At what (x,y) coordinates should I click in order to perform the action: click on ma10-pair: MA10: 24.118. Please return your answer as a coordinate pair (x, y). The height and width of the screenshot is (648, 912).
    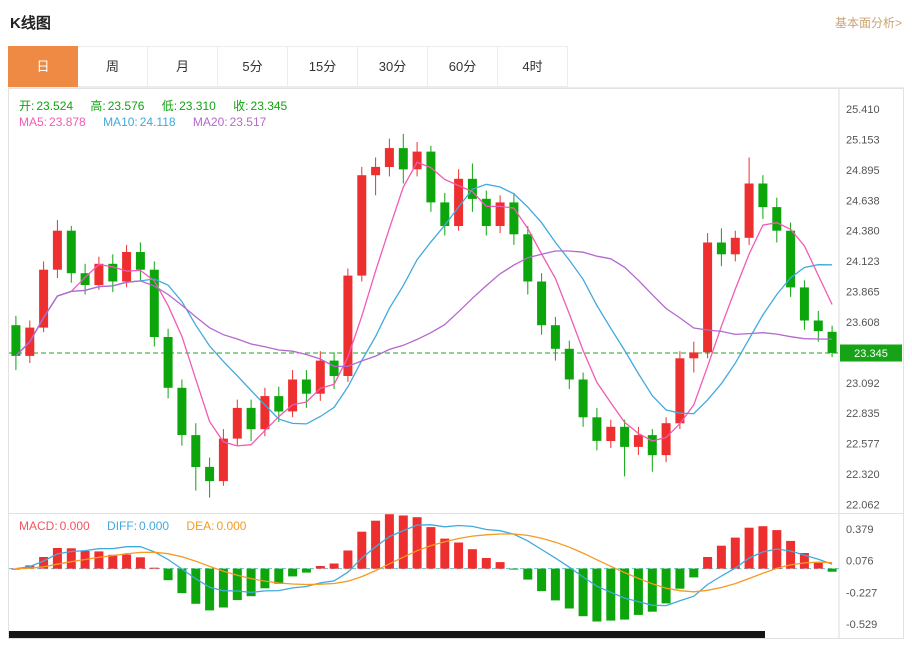
    Looking at the image, I should click on (139, 122).